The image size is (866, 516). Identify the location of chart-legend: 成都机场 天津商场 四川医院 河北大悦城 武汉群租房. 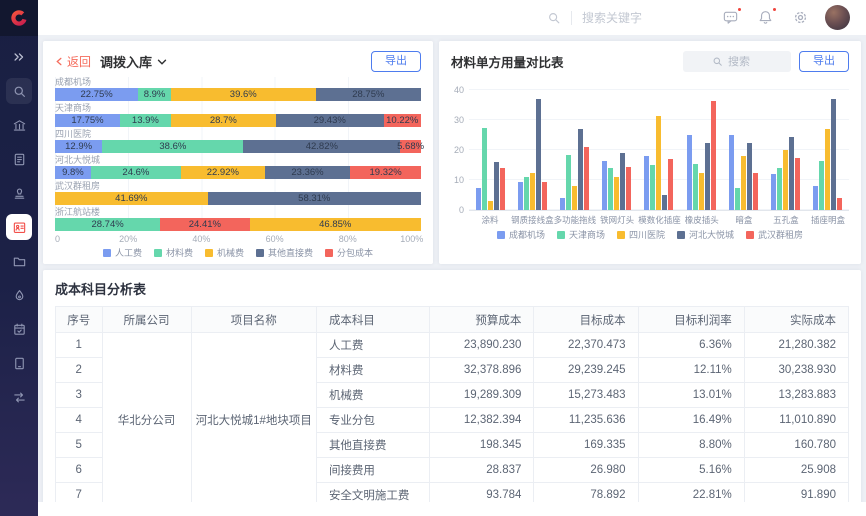
(650, 234).